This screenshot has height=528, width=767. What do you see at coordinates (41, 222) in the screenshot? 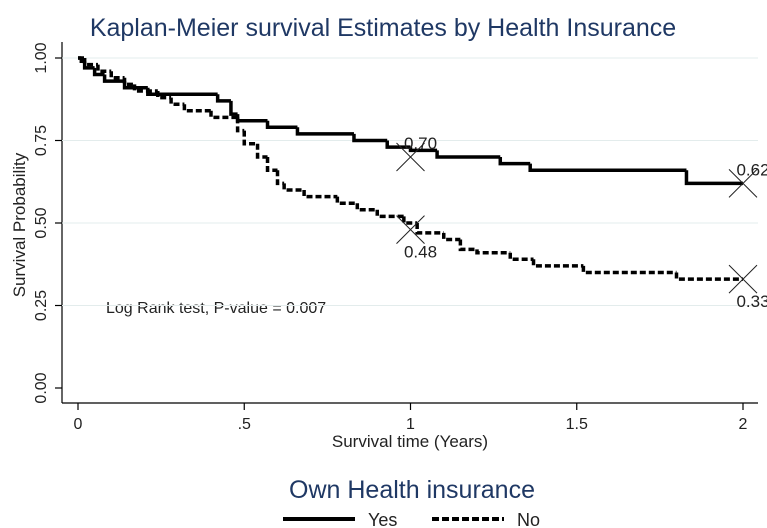
I see `y-tick-label: 0.50` at bounding box center [41, 222].